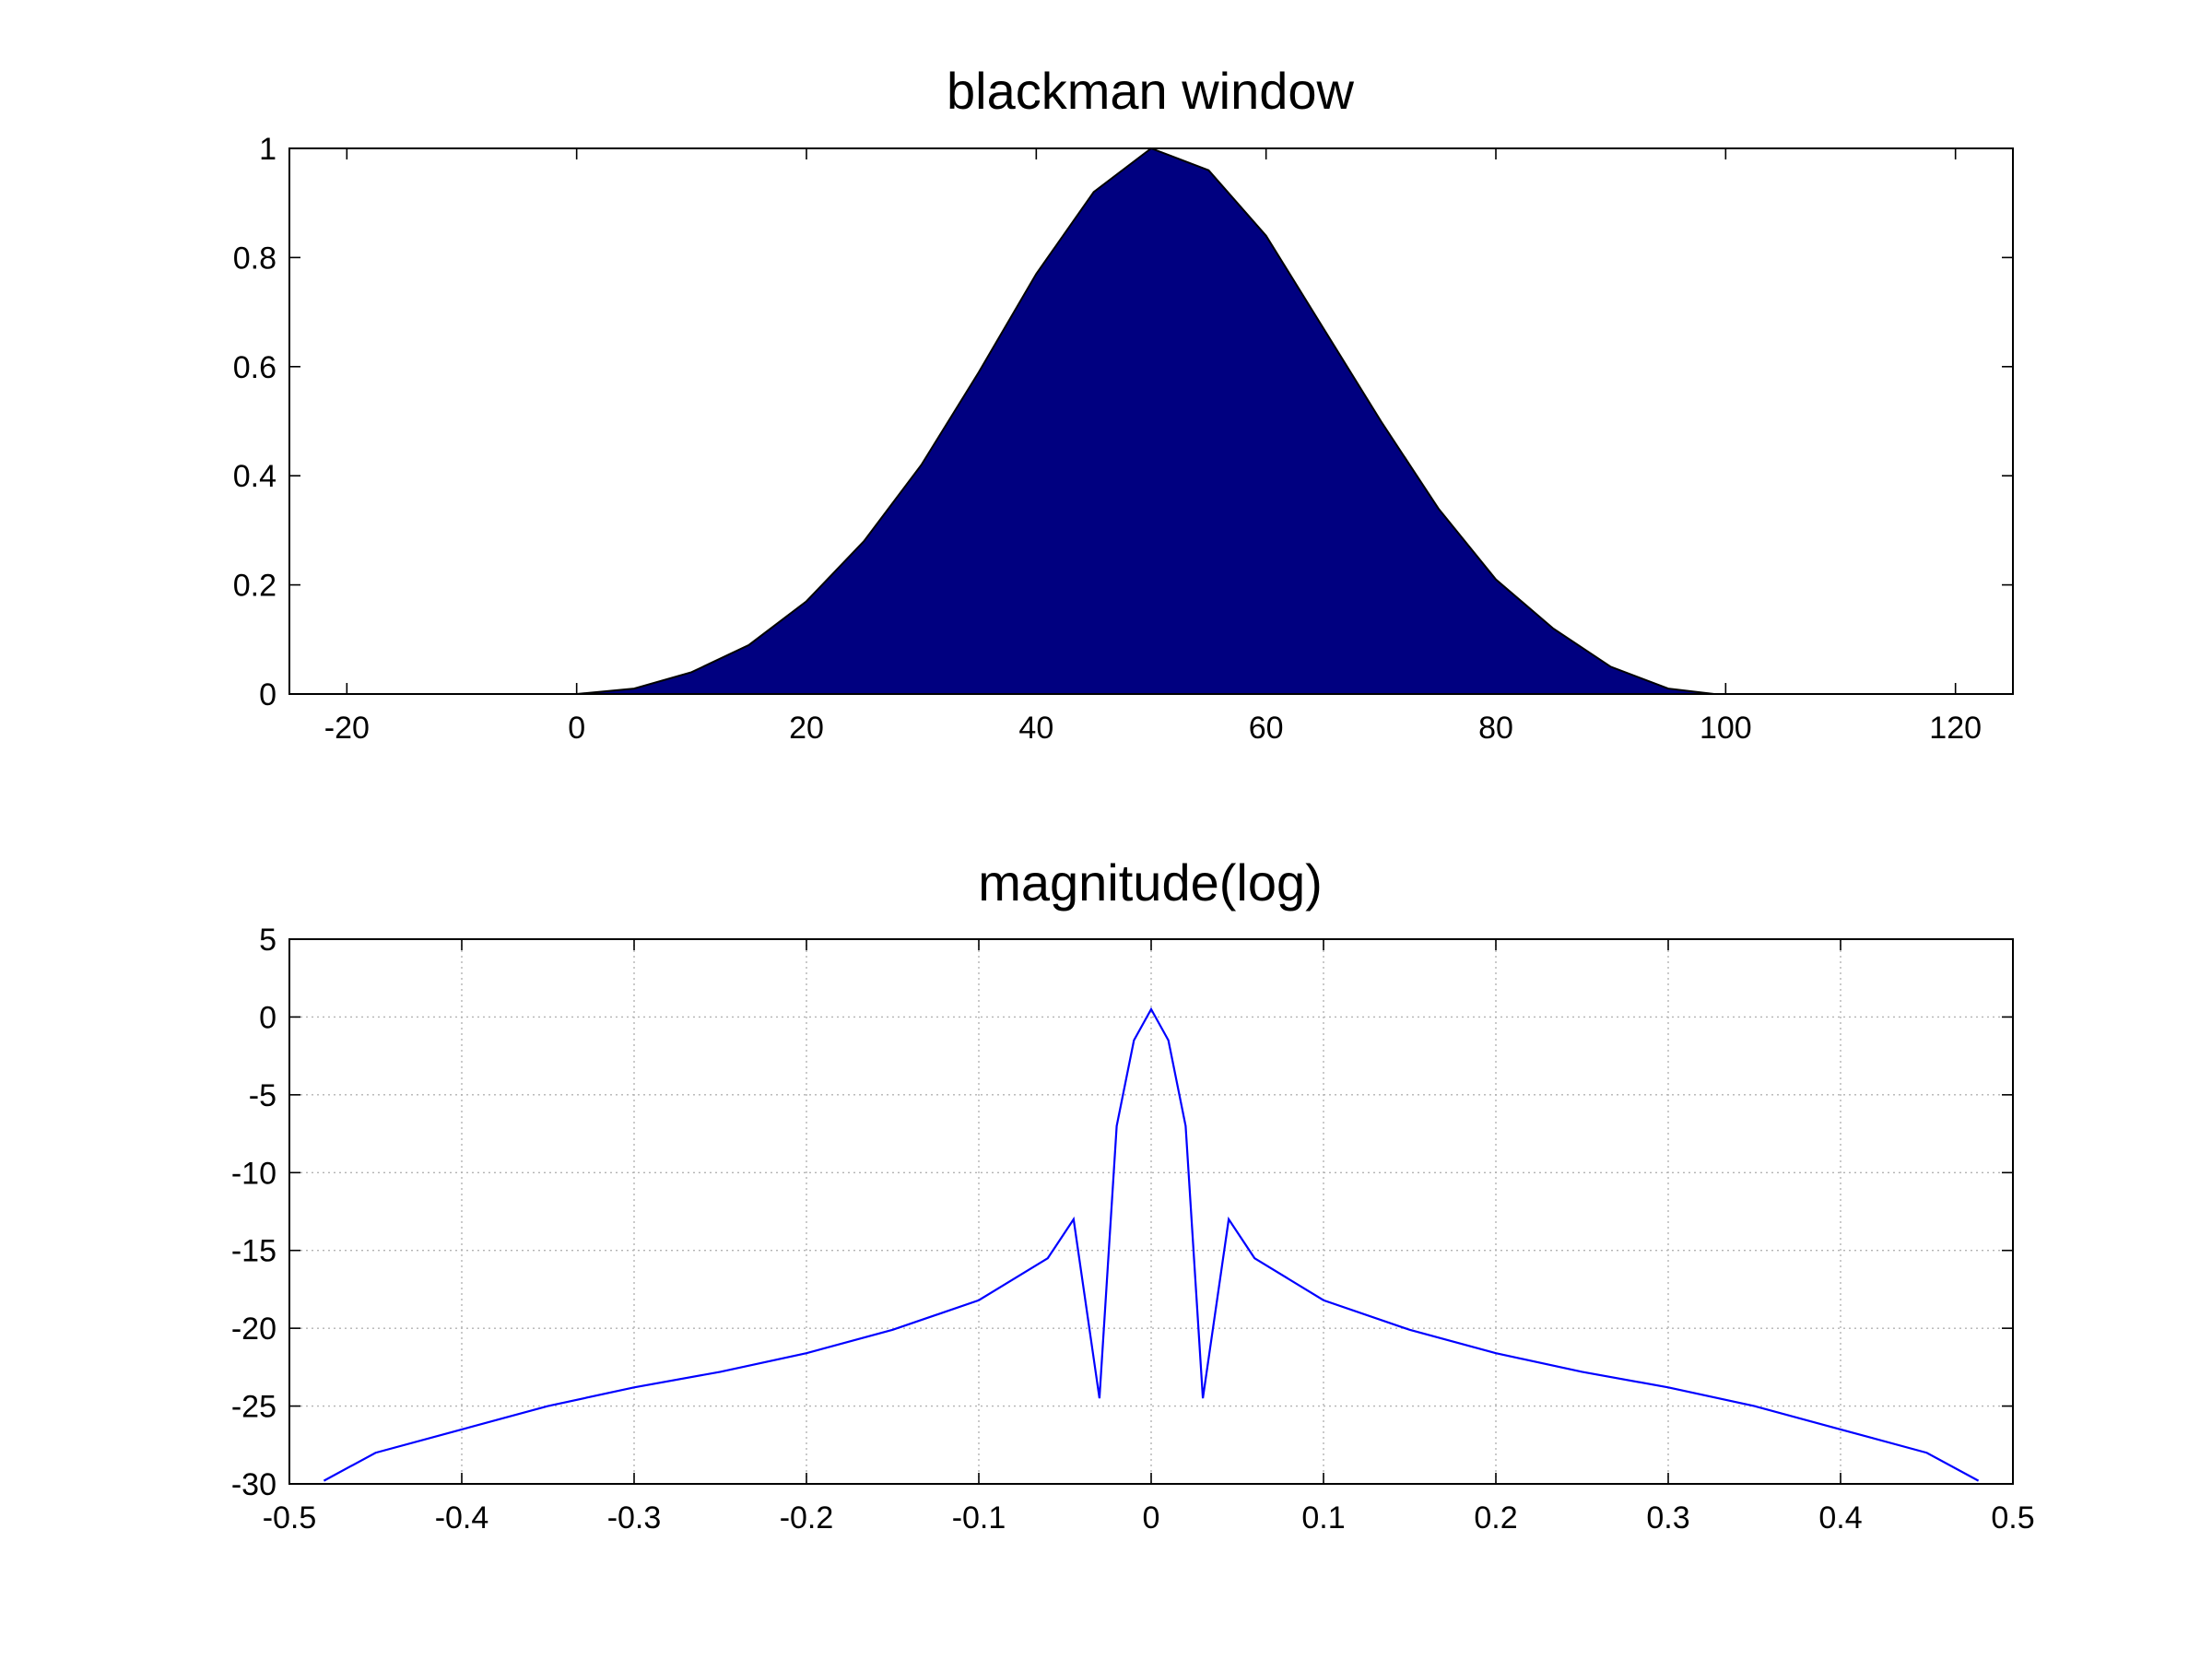 The image size is (2212, 1659). What do you see at coordinates (1151, 91) in the screenshot?
I see `window-plot-title: blackman window` at bounding box center [1151, 91].